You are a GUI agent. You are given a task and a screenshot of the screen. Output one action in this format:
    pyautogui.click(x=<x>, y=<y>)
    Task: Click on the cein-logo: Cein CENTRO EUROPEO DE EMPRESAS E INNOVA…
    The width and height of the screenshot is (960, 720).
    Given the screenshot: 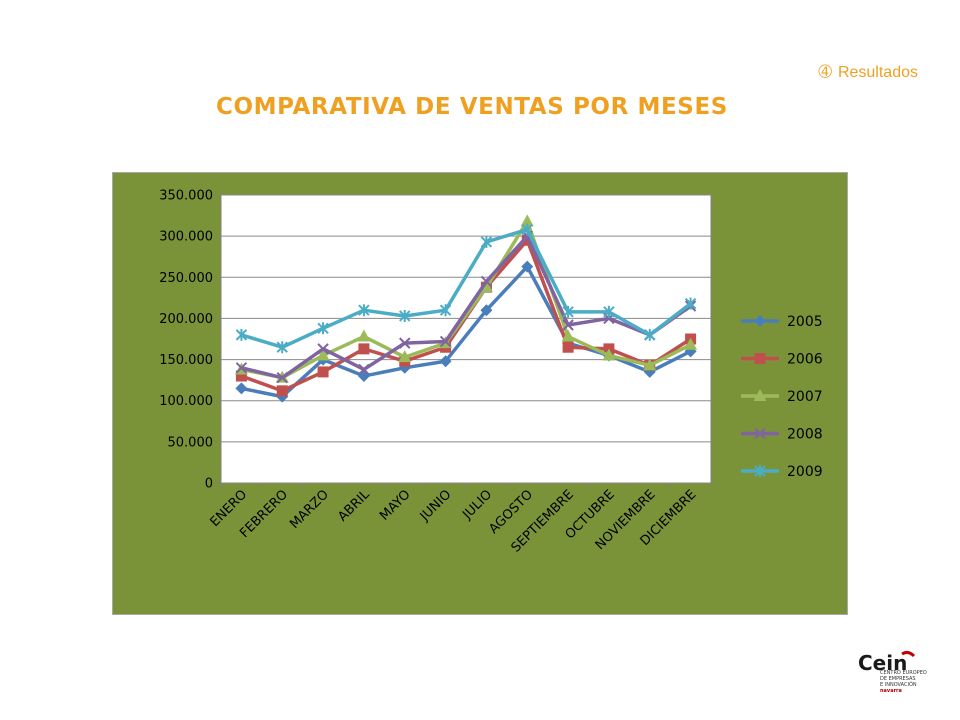 What is the action you would take?
    pyautogui.click(x=898, y=675)
    